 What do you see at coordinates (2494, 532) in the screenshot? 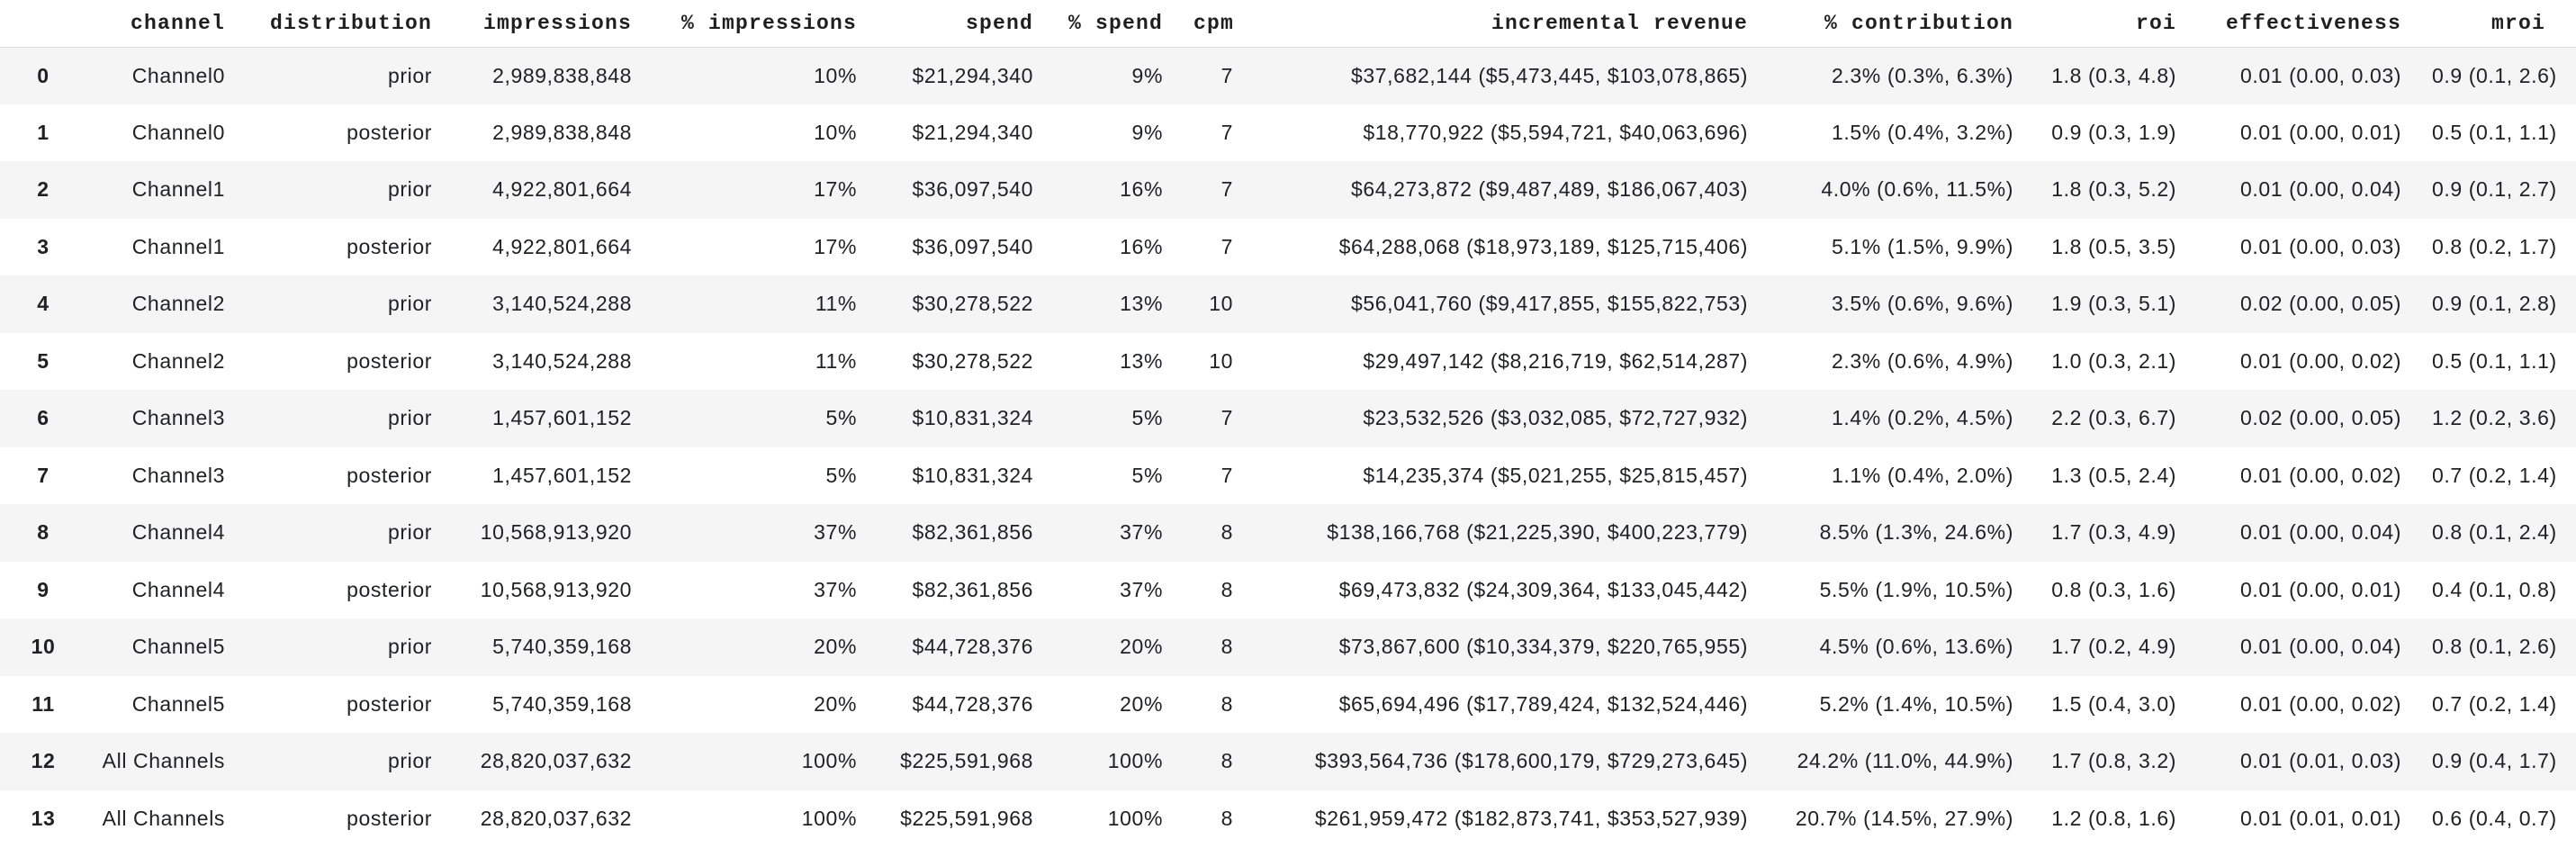
I see `cell-mroi: 0.8 (0.1, 2.4)` at bounding box center [2494, 532].